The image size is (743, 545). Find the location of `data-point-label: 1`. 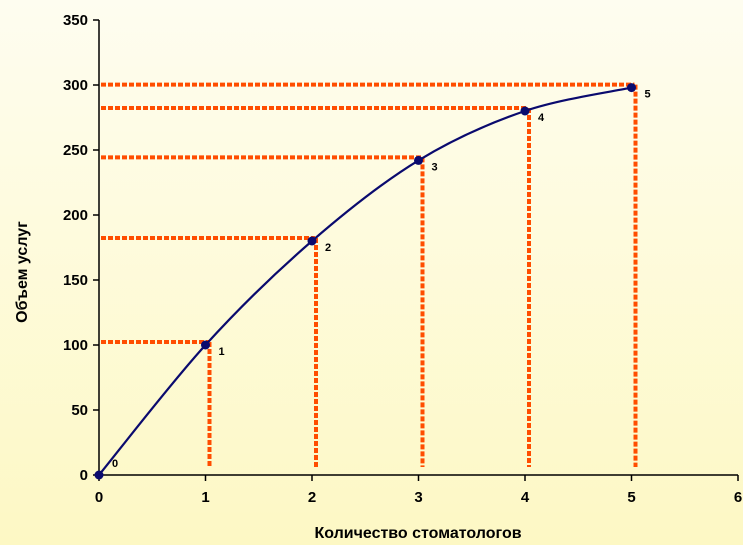

data-point-label: 1 is located at coordinates (222, 352).